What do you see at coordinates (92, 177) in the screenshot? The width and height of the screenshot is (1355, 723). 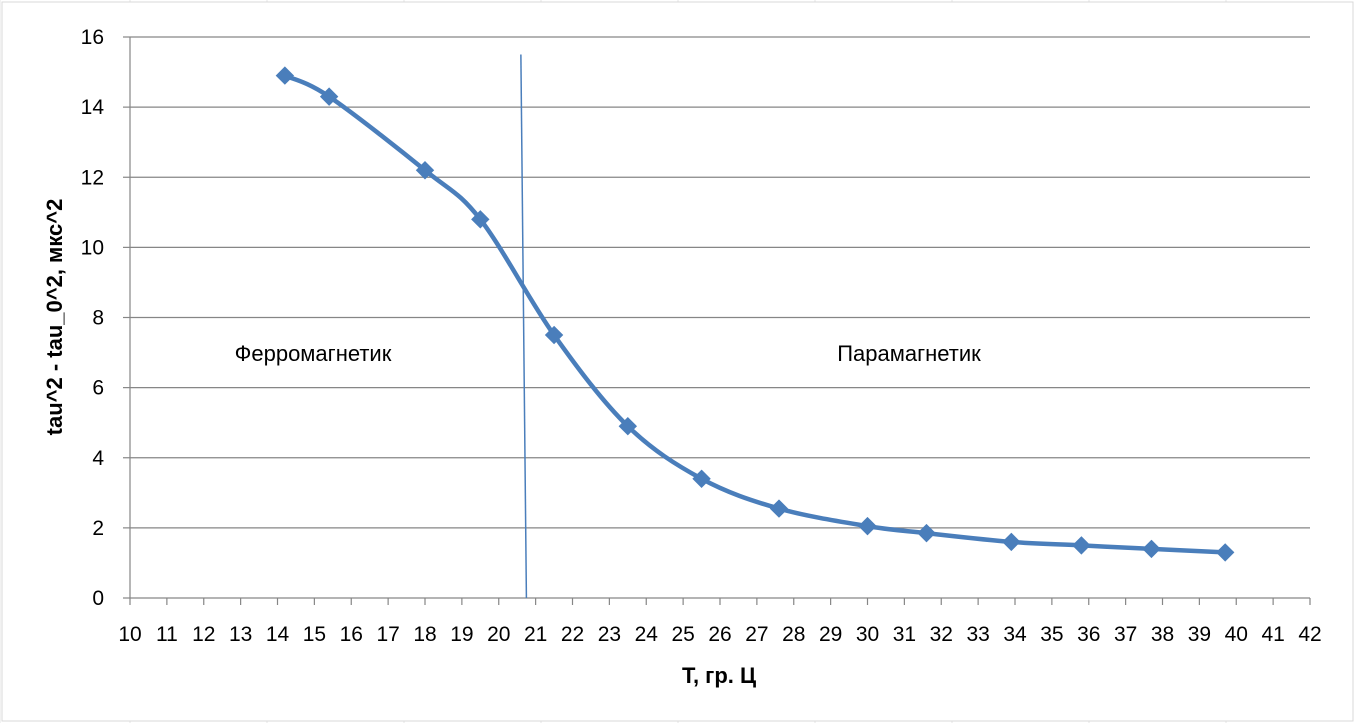 I see `y-tick-label: 12` at bounding box center [92, 177].